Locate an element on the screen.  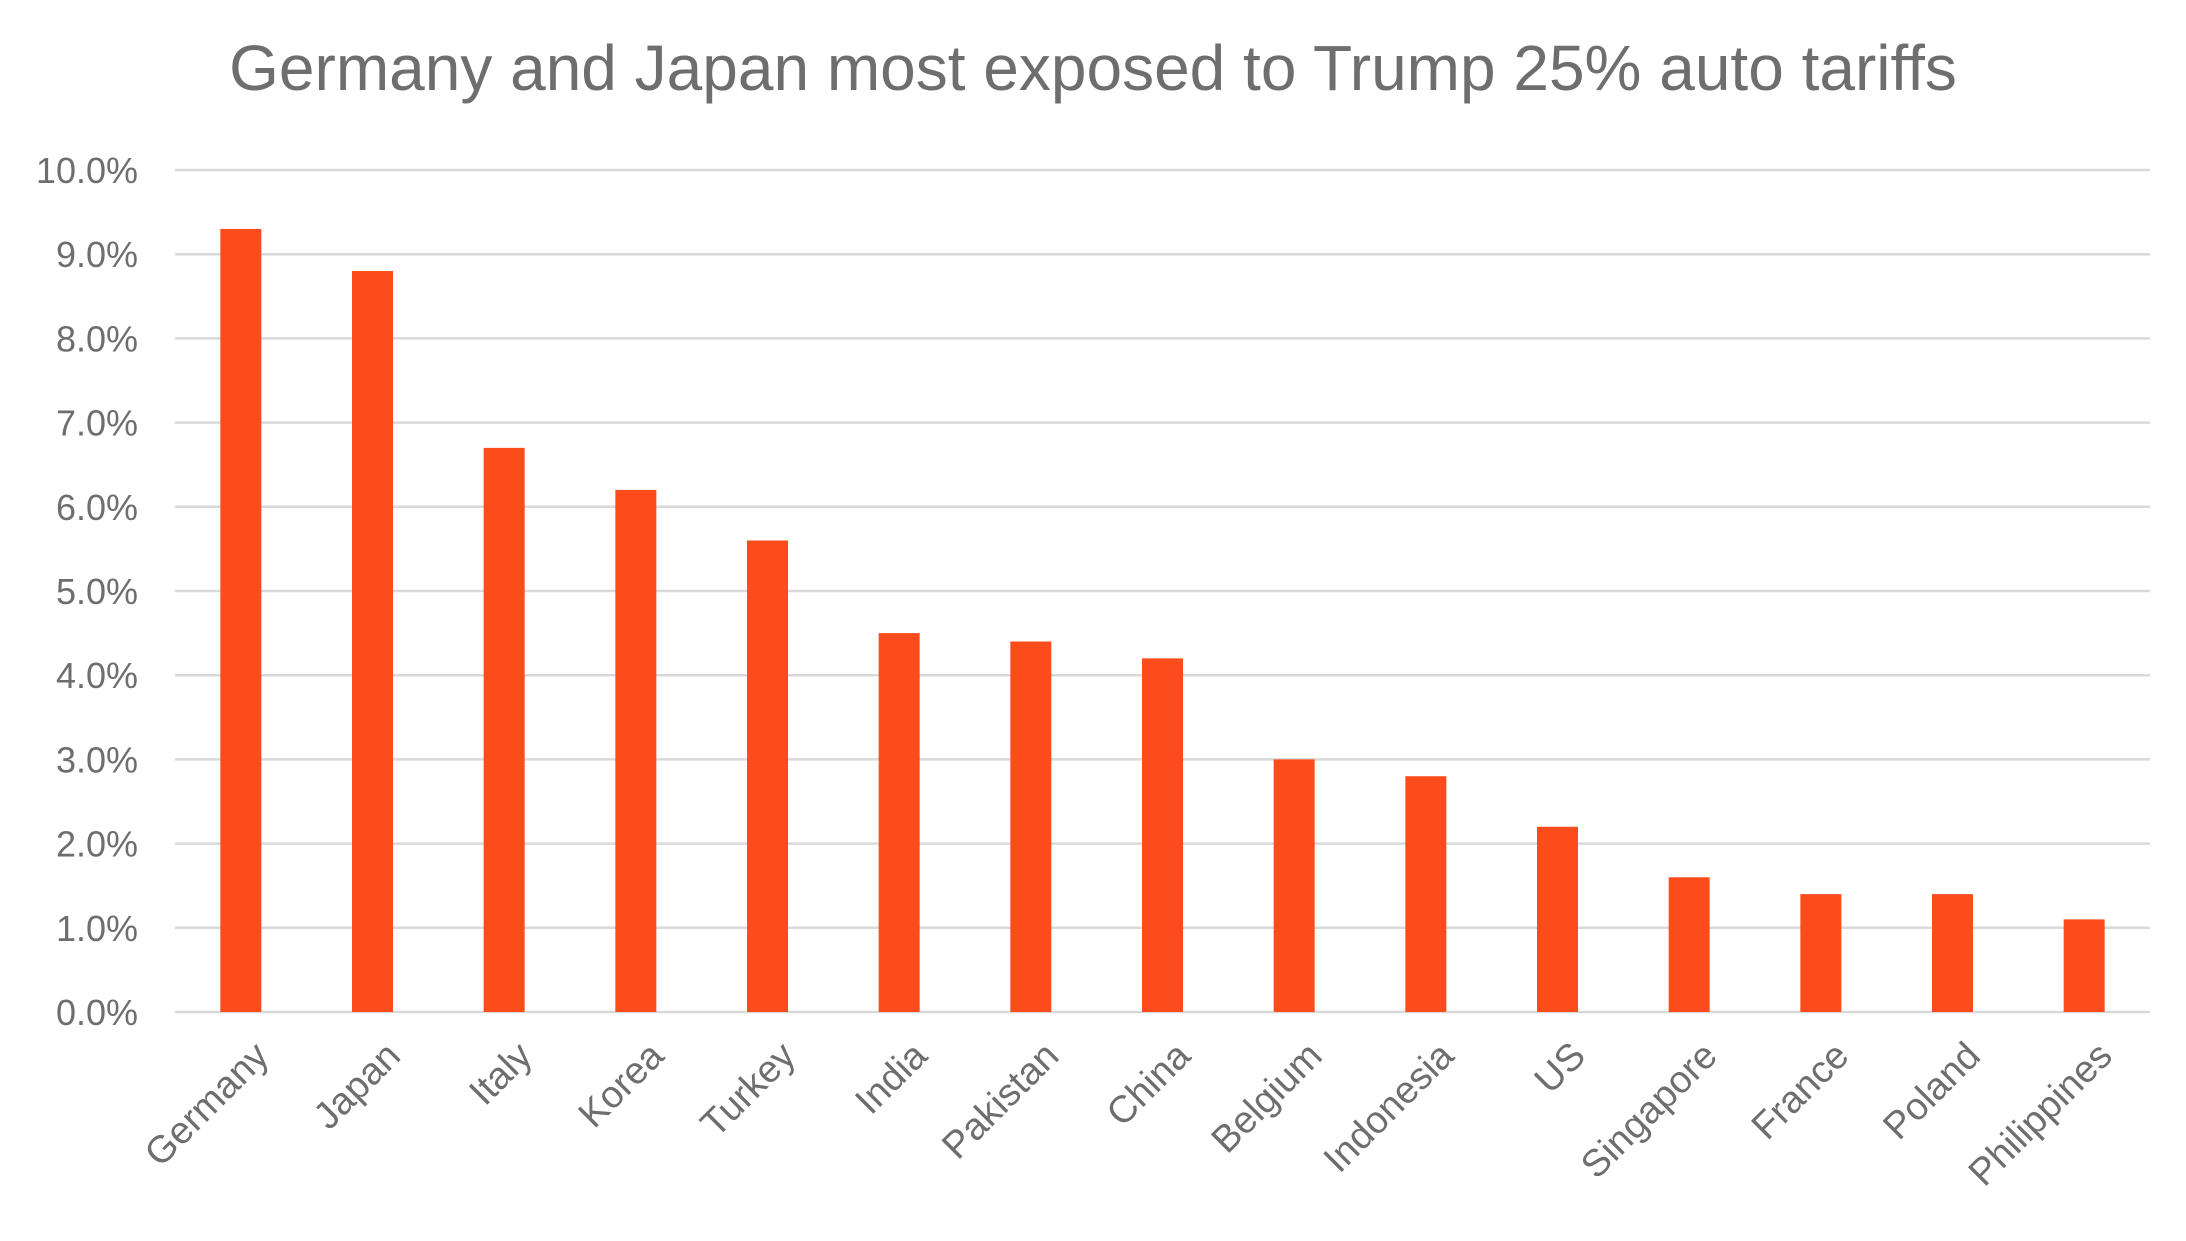
y-tick-label: 0.0% is located at coordinates (97, 1012).